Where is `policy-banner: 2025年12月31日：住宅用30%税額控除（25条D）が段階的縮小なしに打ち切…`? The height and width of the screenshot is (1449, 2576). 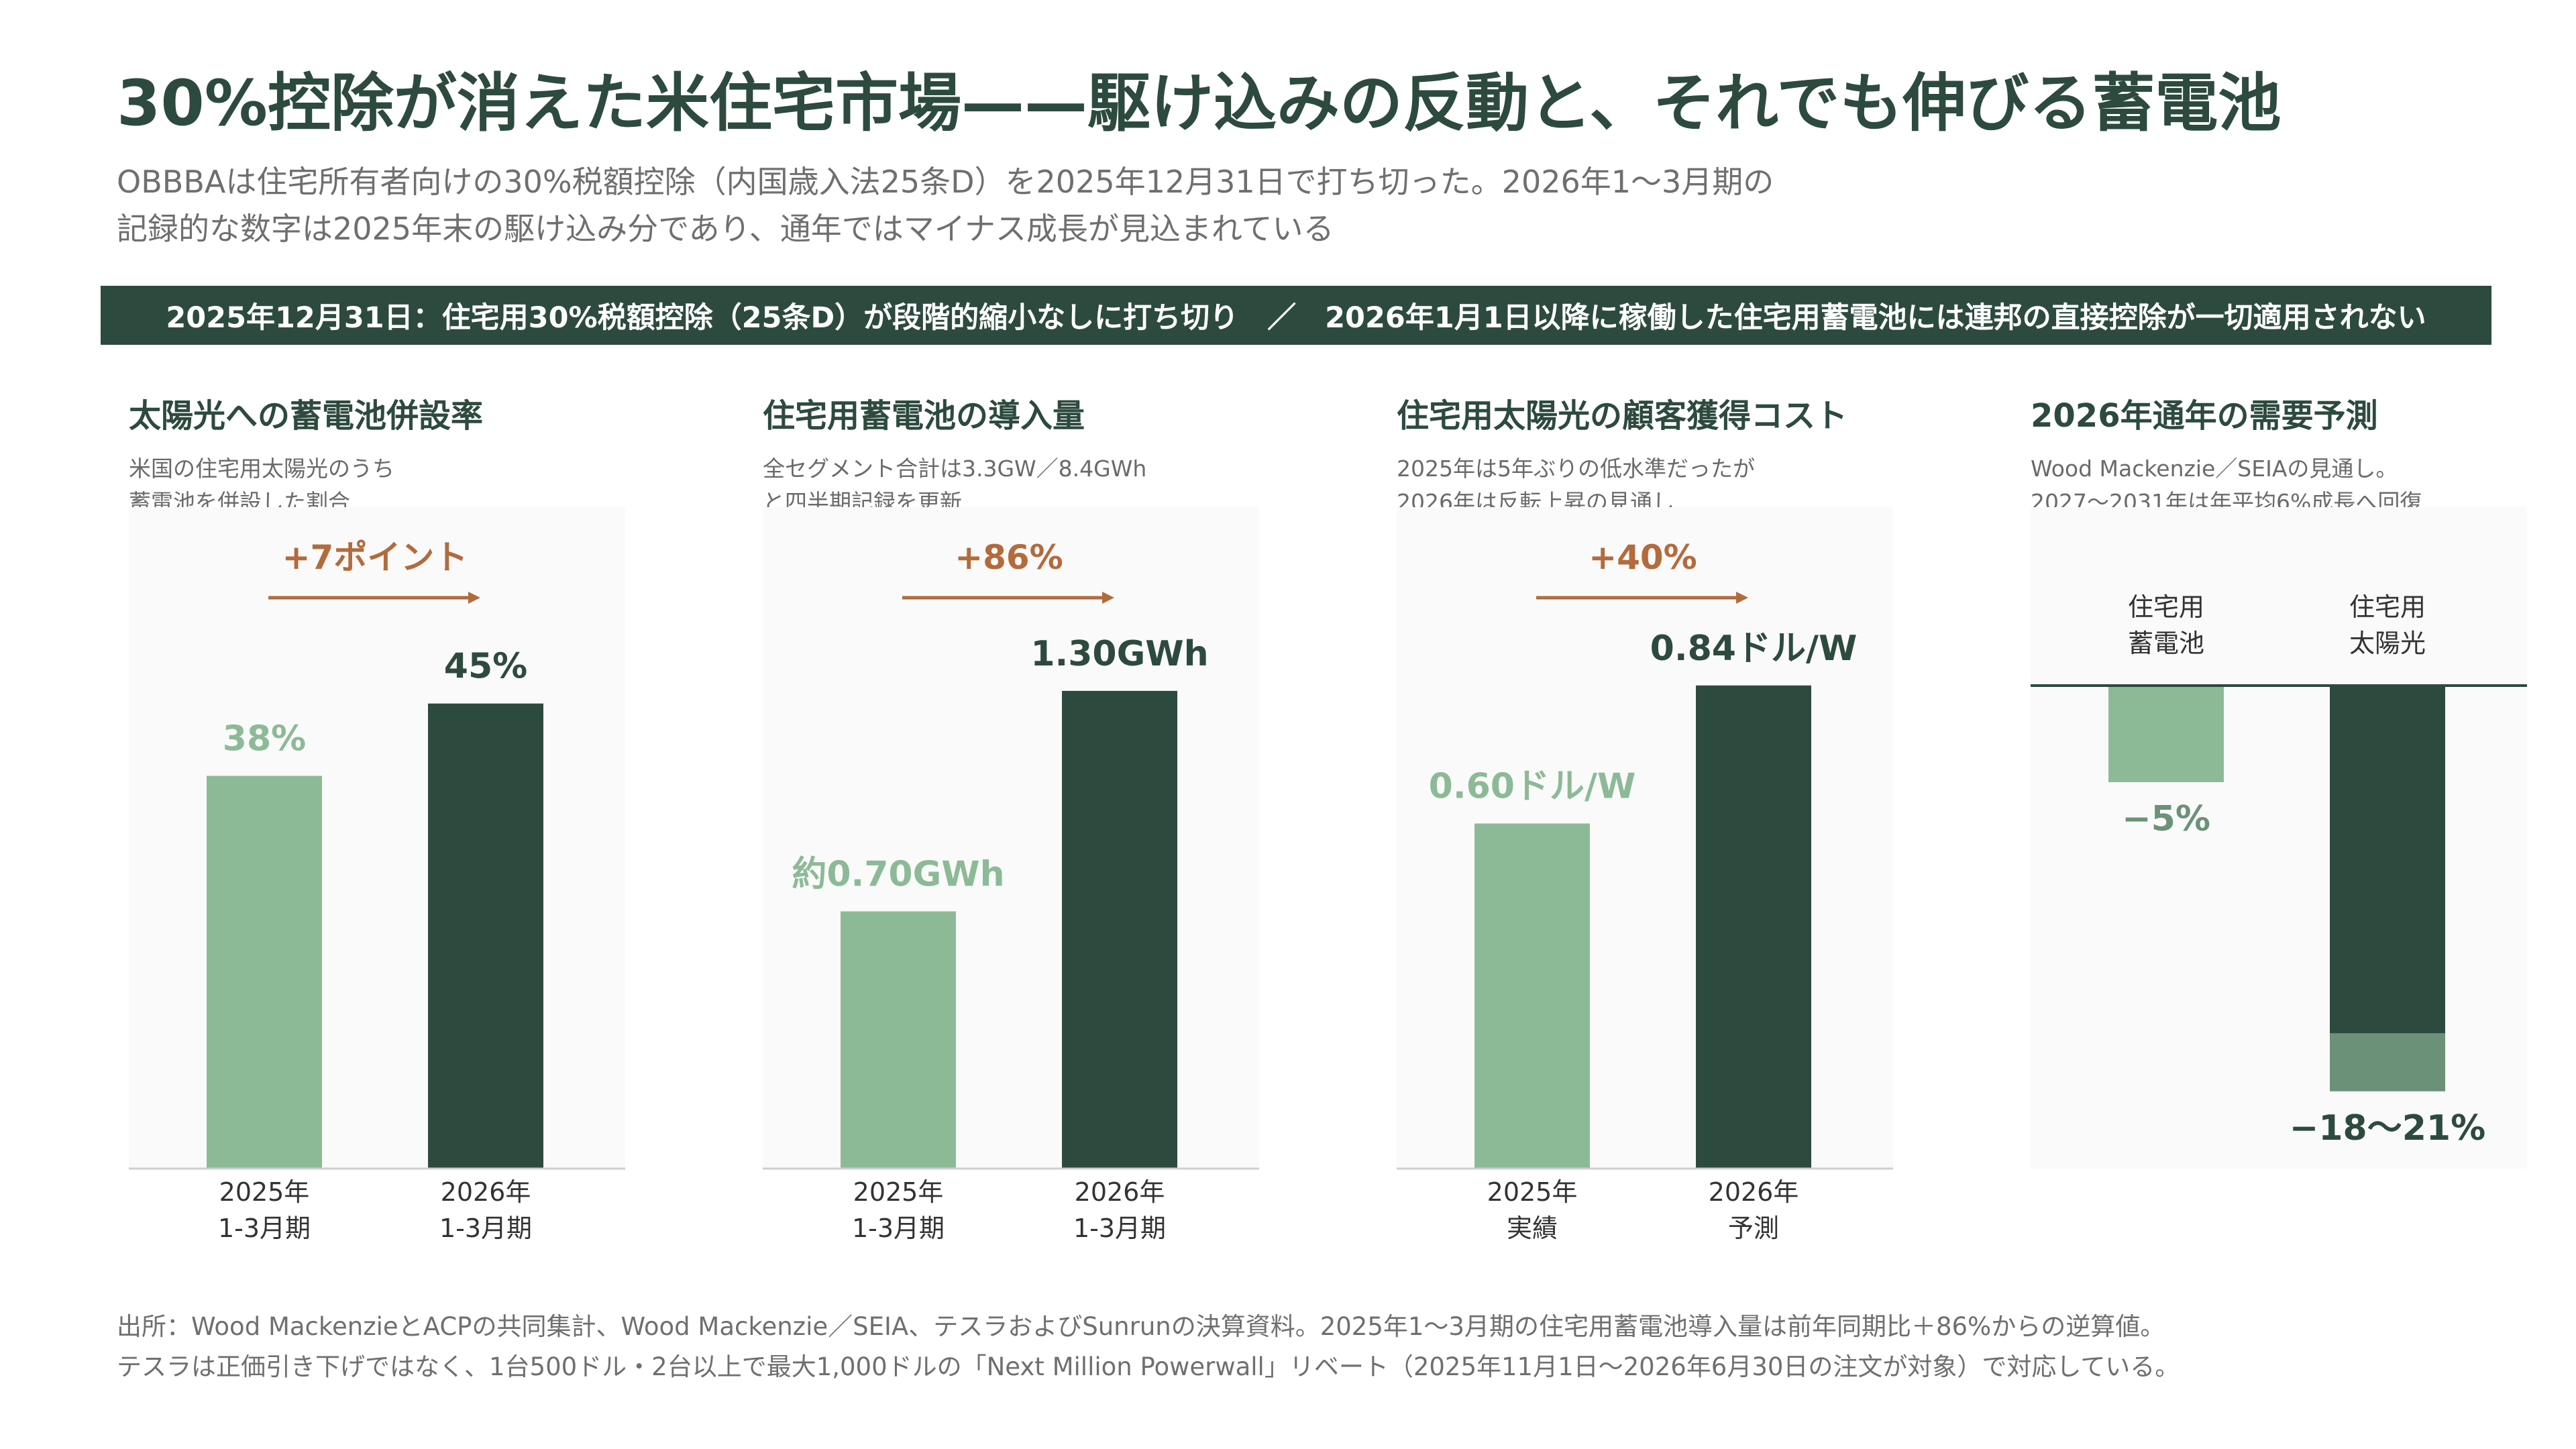
policy-banner: 2025年12月31日：住宅用30%税額控除（25条D）が段階的縮小なしに打ち切… is located at coordinates (1296, 315).